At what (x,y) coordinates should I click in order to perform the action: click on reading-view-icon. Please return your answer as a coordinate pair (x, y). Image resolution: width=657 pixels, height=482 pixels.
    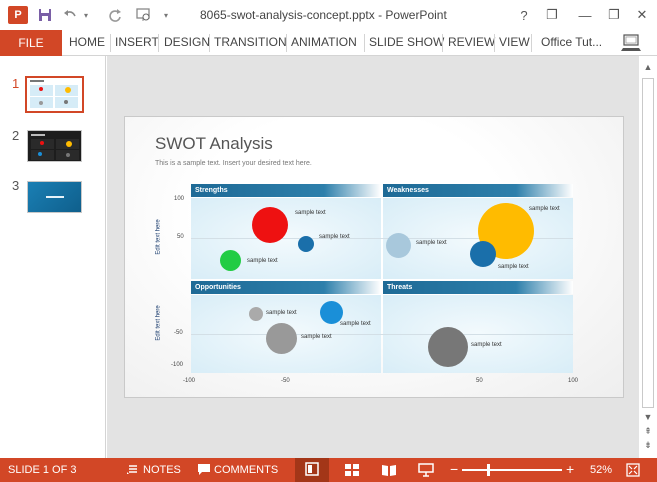
    Looking at the image, I should click on (389, 470).